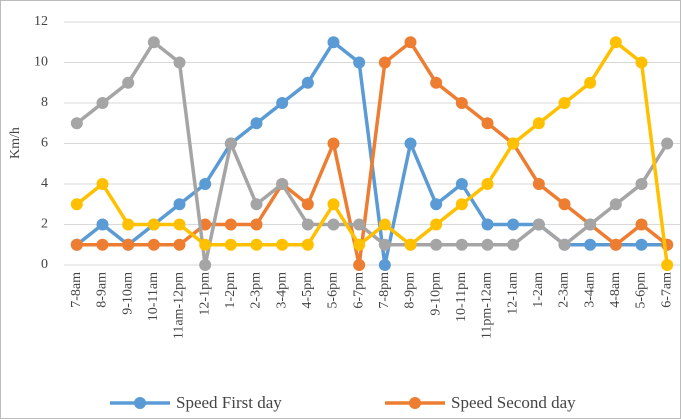  What do you see at coordinates (127, 293) in the screenshot?
I see `x-tick-label: 9-10am` at bounding box center [127, 293].